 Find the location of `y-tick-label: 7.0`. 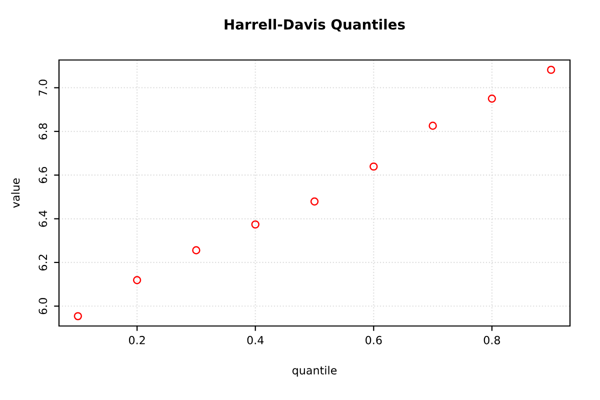

y-tick-label: 7.0 is located at coordinates (43, 88).